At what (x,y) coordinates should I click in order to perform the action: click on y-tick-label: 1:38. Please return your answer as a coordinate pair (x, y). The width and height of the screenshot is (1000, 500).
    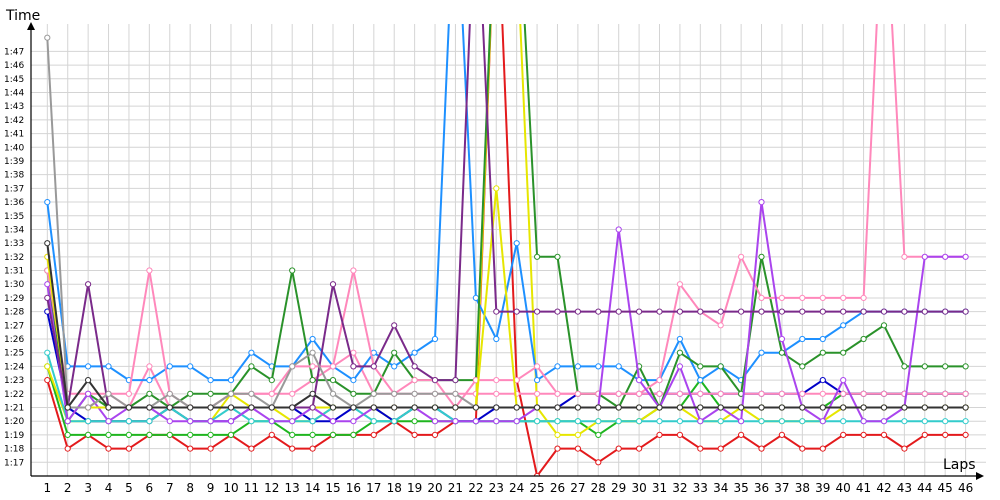
    Looking at the image, I should click on (14, 176).